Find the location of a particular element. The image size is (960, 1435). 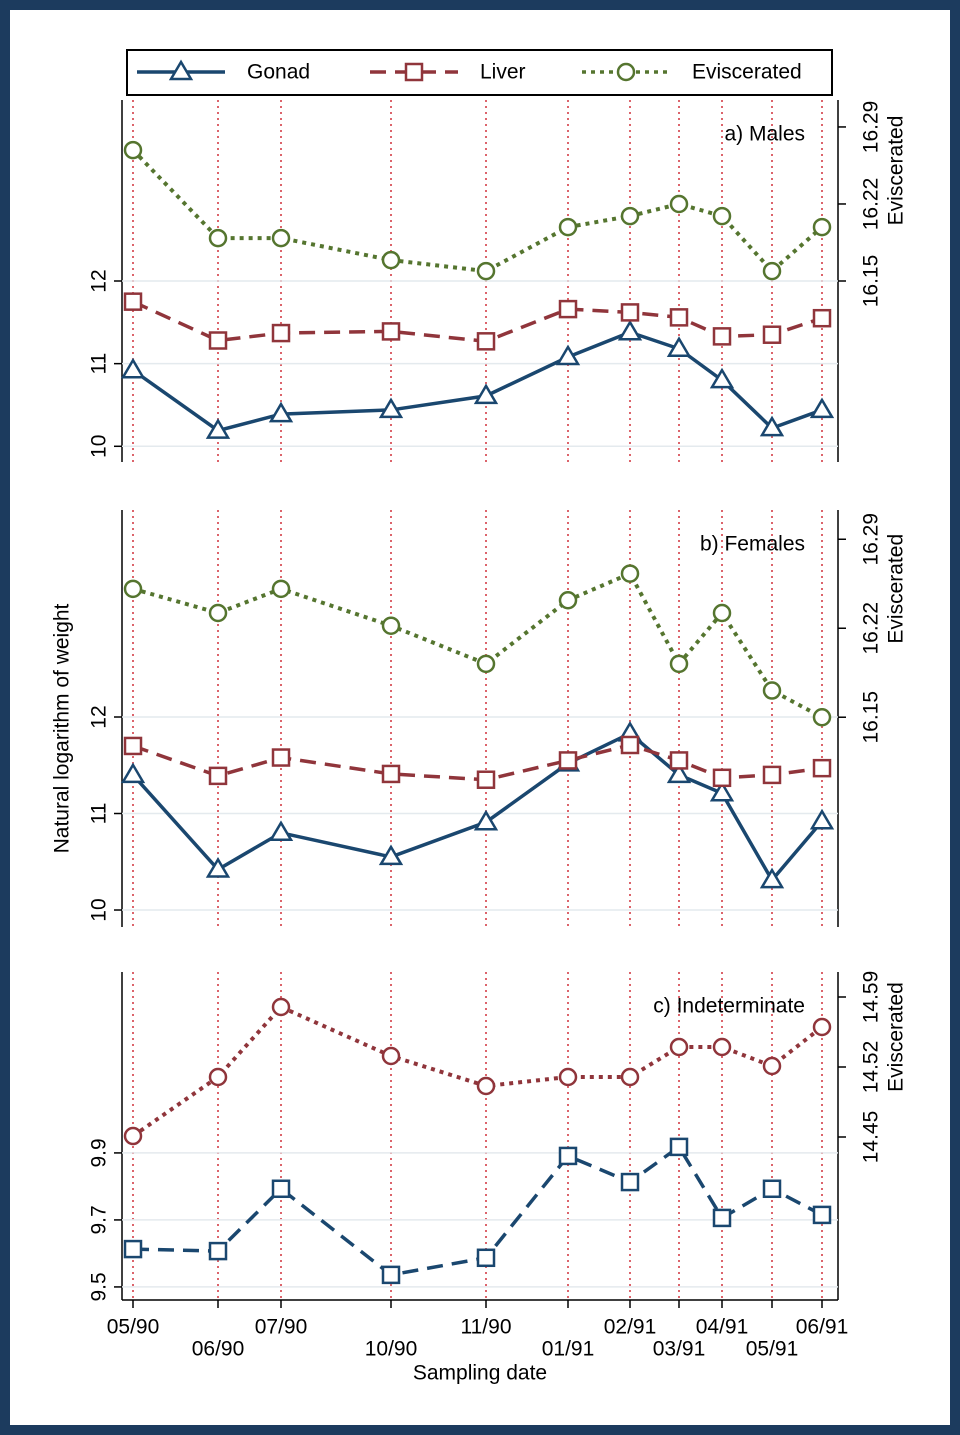

x-tick-label: 03/91 is located at coordinates (679, 1349).